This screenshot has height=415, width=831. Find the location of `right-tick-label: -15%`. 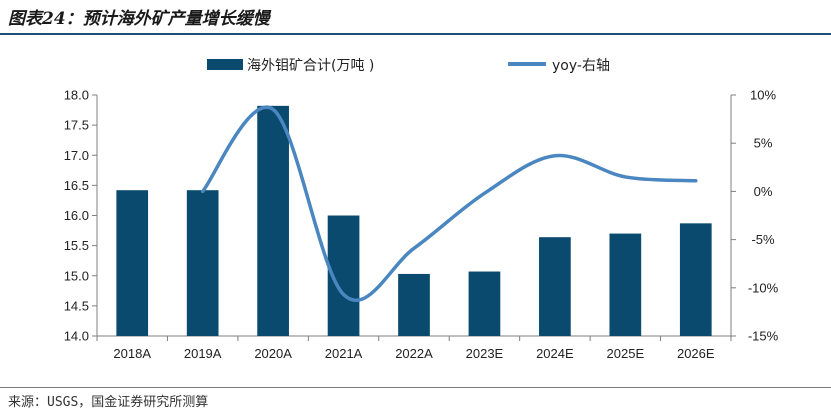

right-tick-label: -15% is located at coordinates (763, 336).